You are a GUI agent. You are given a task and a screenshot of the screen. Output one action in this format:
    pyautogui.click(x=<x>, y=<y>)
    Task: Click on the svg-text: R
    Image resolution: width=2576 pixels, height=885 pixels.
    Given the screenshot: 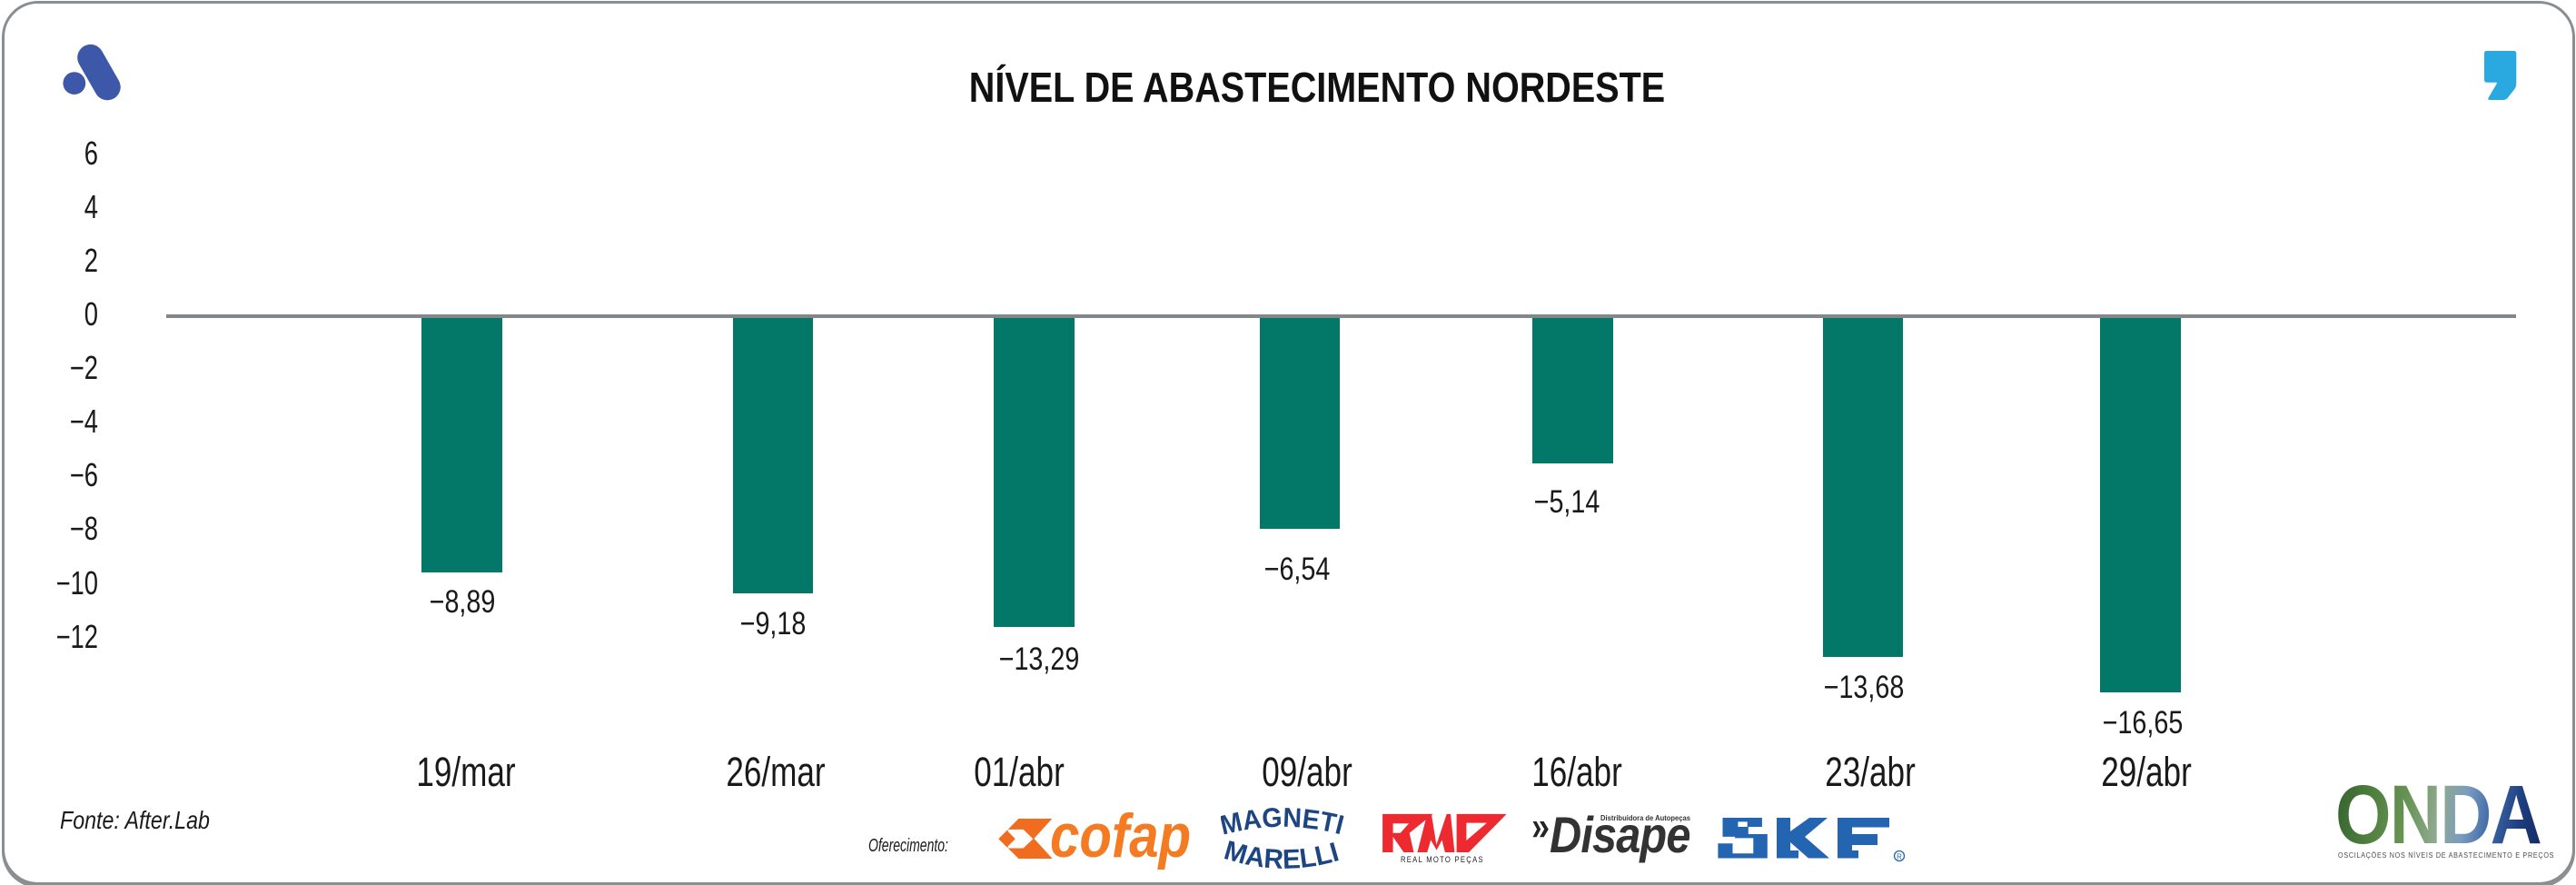 What is the action you would take?
    pyautogui.click(x=1899, y=857)
    